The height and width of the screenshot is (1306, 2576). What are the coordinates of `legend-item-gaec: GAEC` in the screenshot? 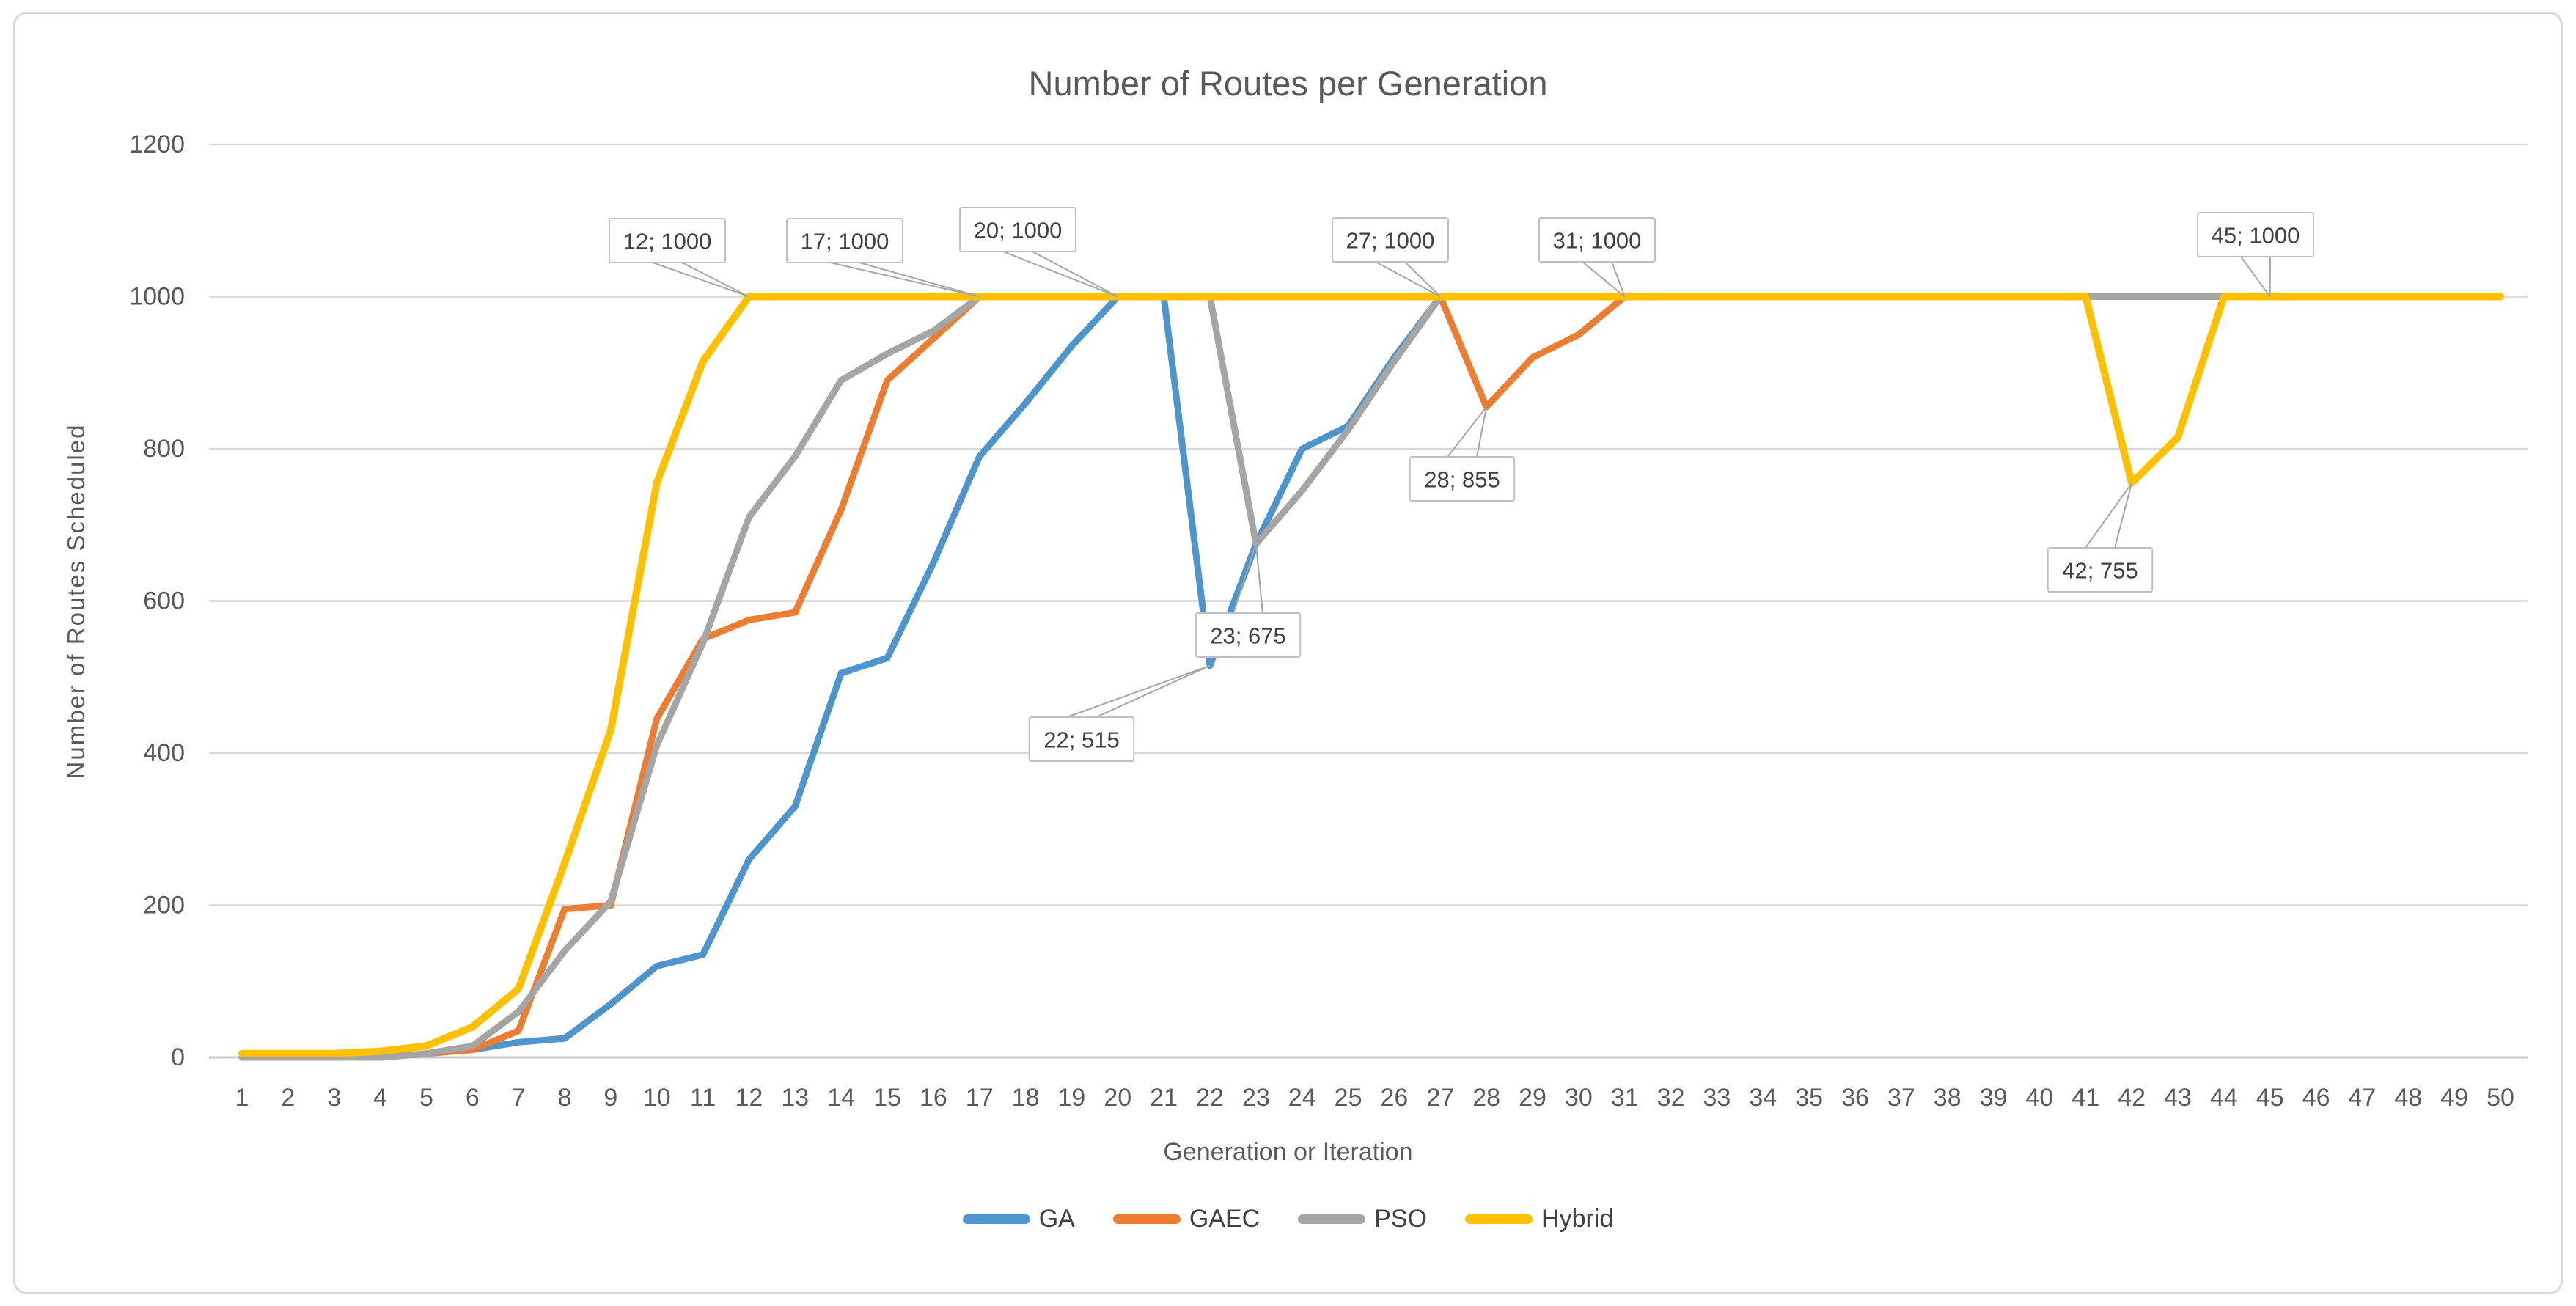 It's located at (1186, 1219).